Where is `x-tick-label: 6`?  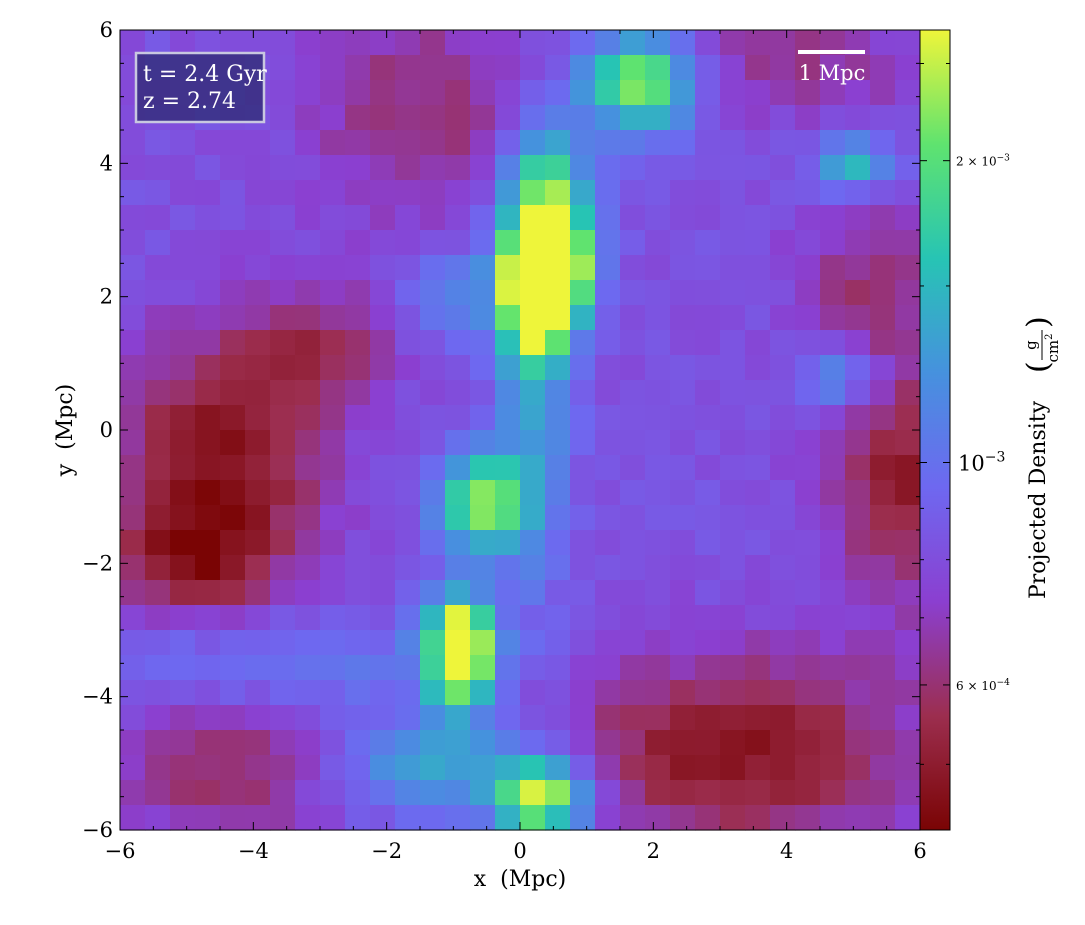 x-tick-label: 6 is located at coordinates (919, 851).